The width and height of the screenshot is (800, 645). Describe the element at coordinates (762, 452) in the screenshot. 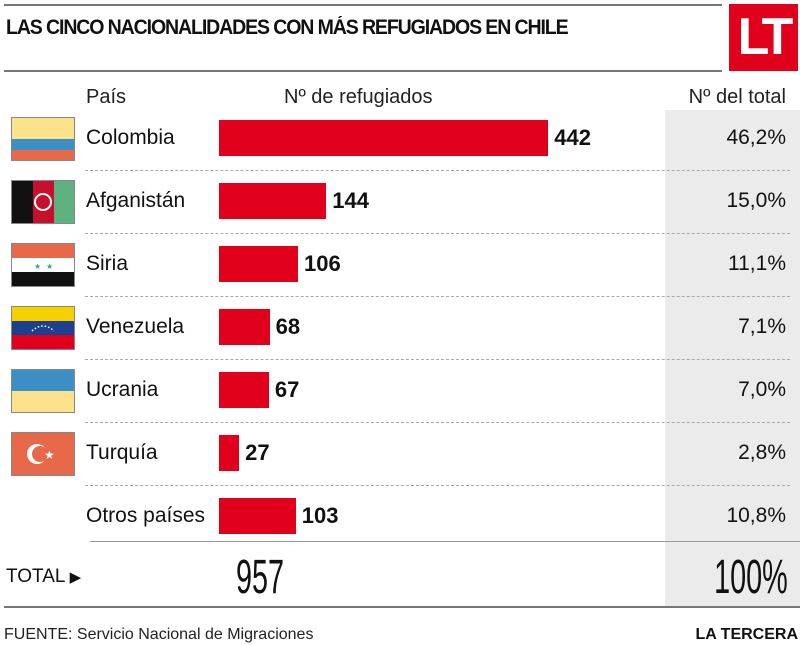

I see `share-label: 2,8%` at that location.